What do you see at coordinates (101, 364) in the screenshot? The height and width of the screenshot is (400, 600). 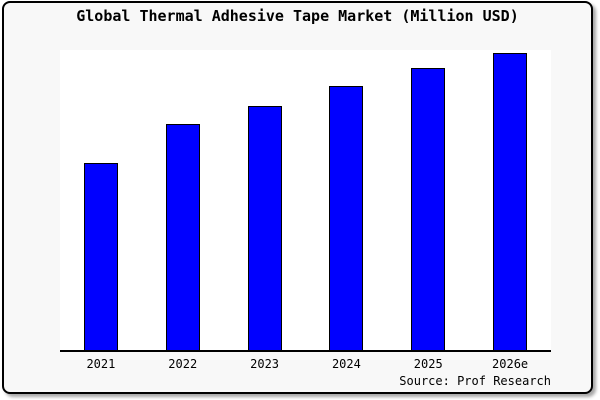 I see `x-tick-label-2021: 2021` at bounding box center [101, 364].